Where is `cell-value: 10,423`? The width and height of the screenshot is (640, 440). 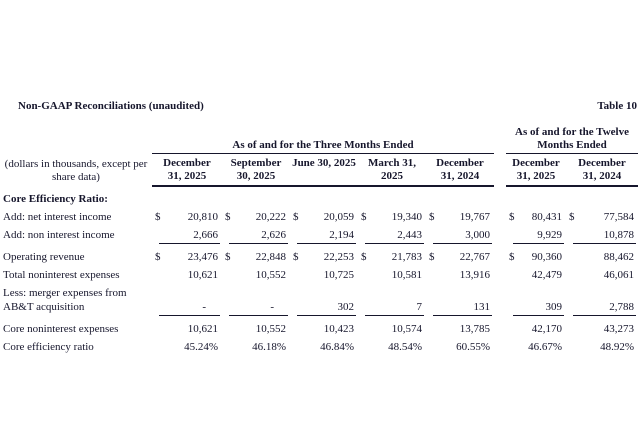
cell-value: 10,423 is located at coordinates (338, 329).